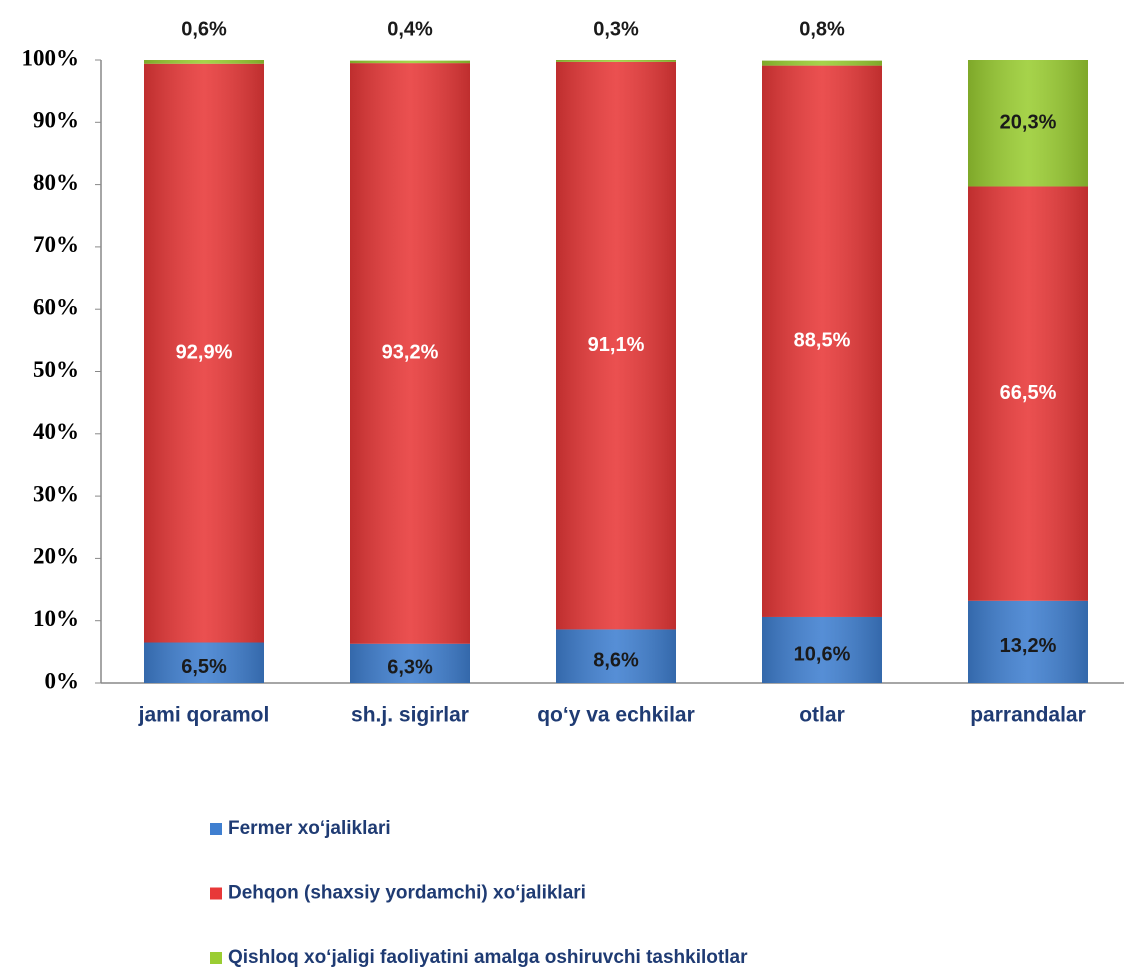 The height and width of the screenshot is (972, 1126). I want to click on x-tick-label: jami qoramol, so click(204, 715).